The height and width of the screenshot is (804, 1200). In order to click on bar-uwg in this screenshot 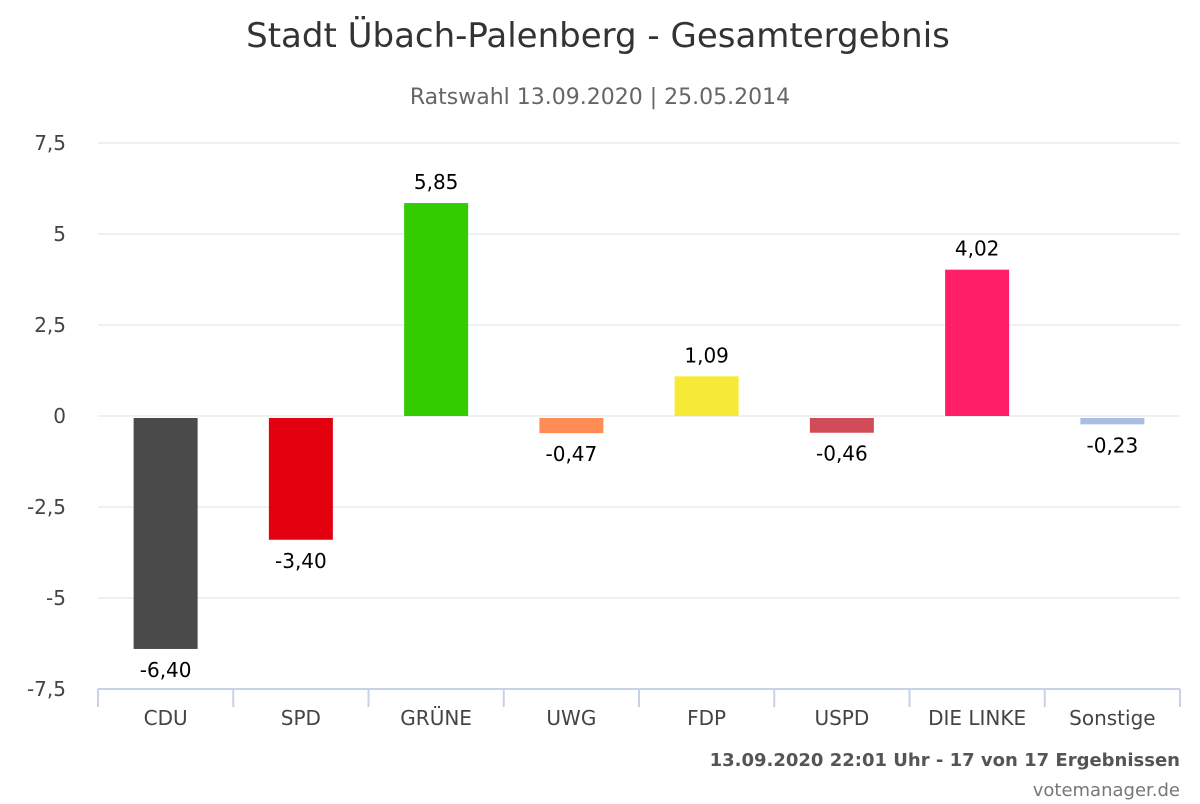, I will do `click(571, 426)`.